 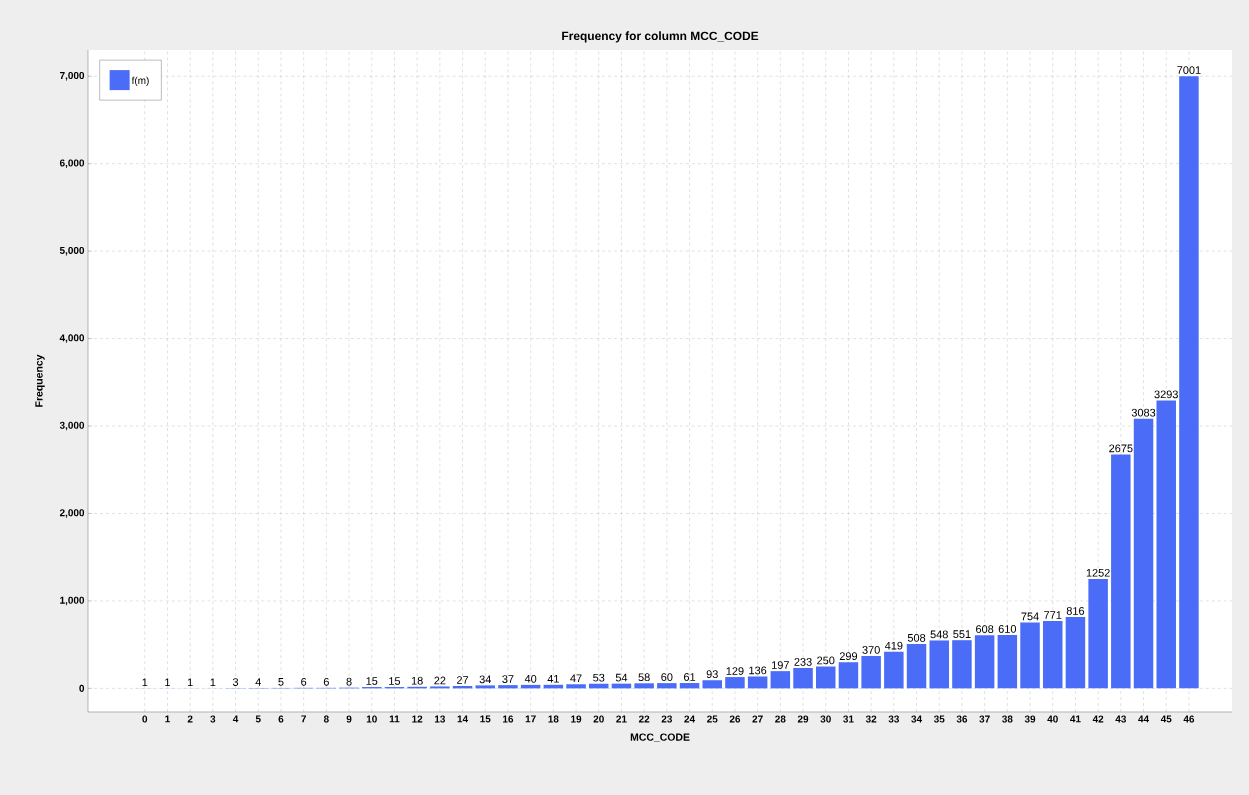 What do you see at coordinates (1007, 719) in the screenshot?
I see `x-tick-label: 38` at bounding box center [1007, 719].